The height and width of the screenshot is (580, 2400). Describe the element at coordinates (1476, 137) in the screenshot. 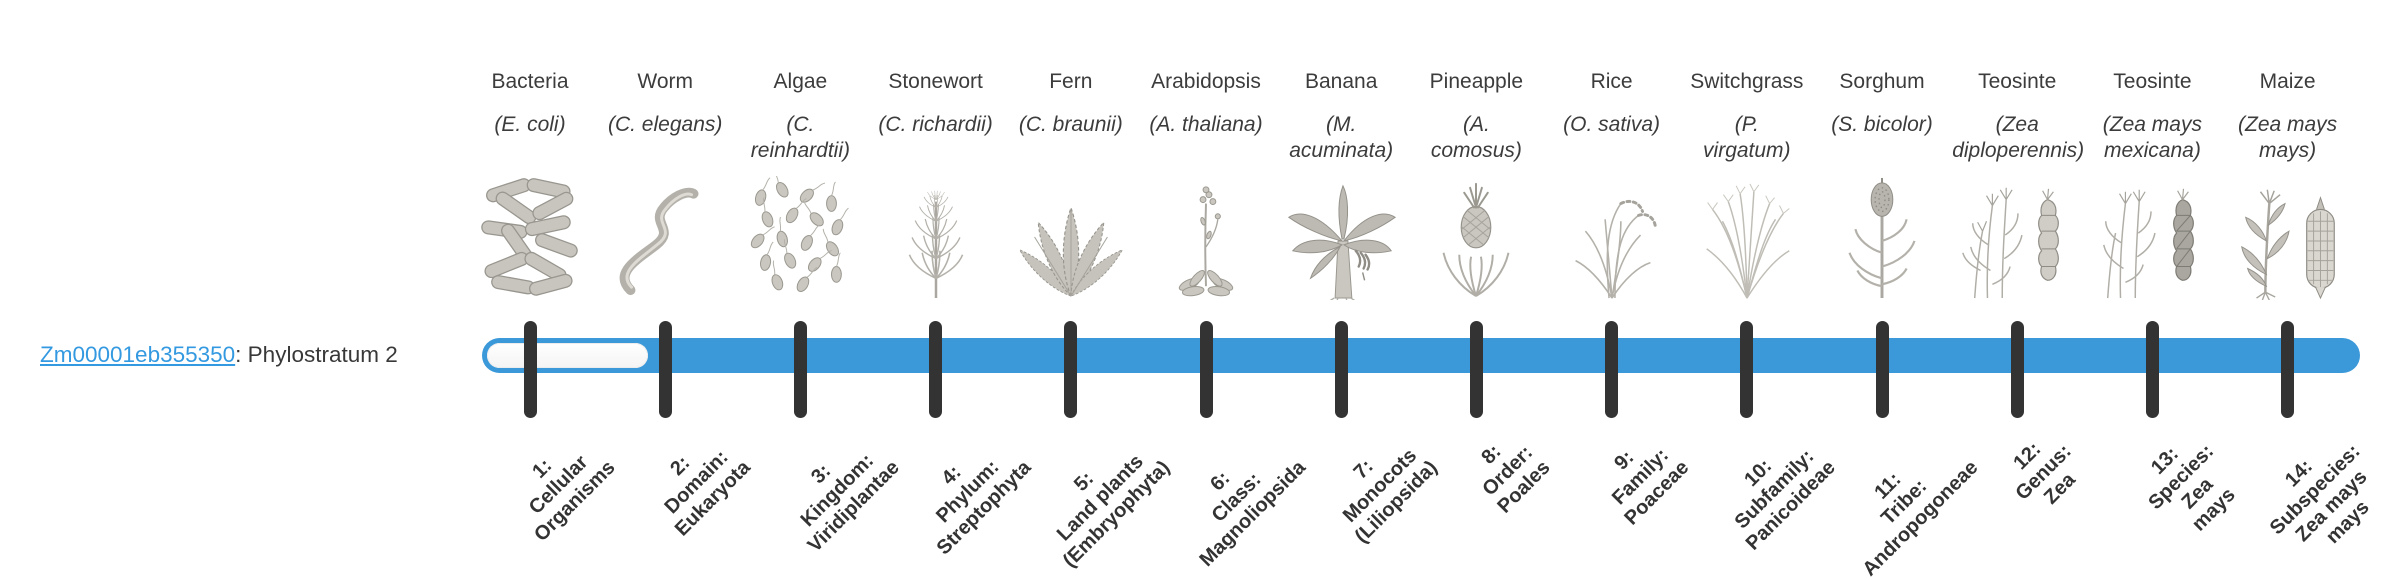

I see `organism-species-name: (A. comosus)` at that location.